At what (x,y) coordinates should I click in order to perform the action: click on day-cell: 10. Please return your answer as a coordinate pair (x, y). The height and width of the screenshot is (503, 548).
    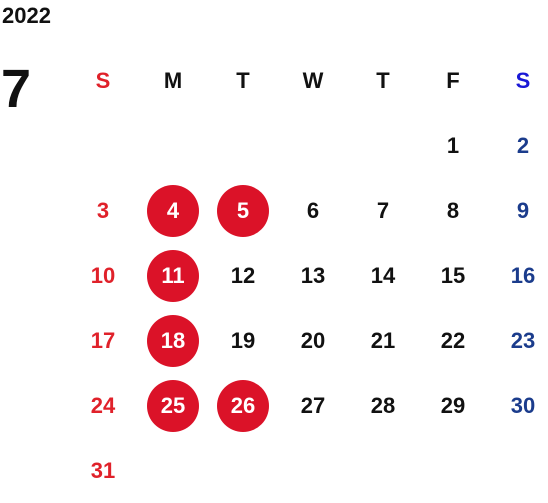
    Looking at the image, I should click on (103, 275).